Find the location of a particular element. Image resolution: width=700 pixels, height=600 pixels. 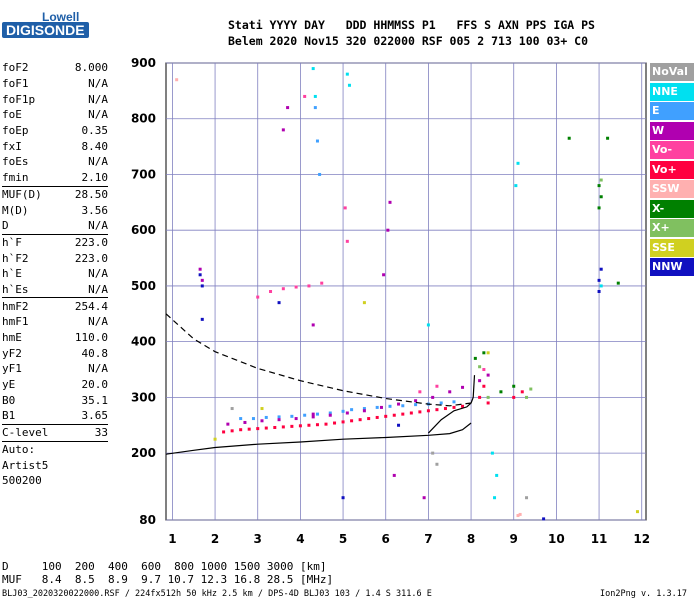

data-point-ssw is located at coordinates (177, 80).